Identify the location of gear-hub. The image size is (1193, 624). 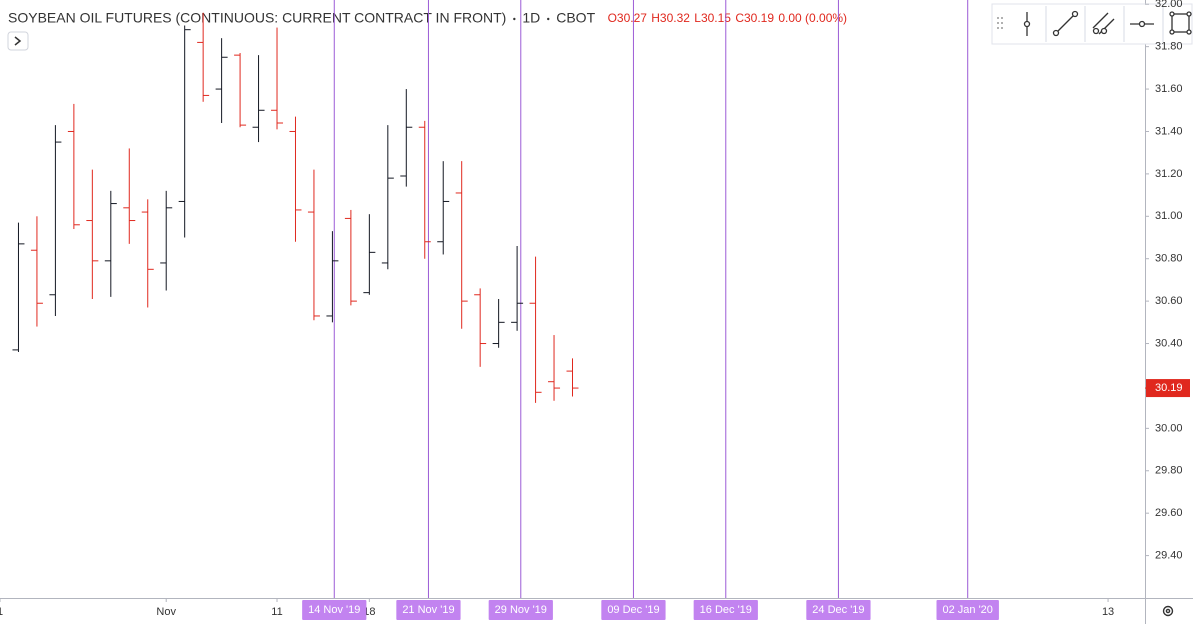
(1168, 611).